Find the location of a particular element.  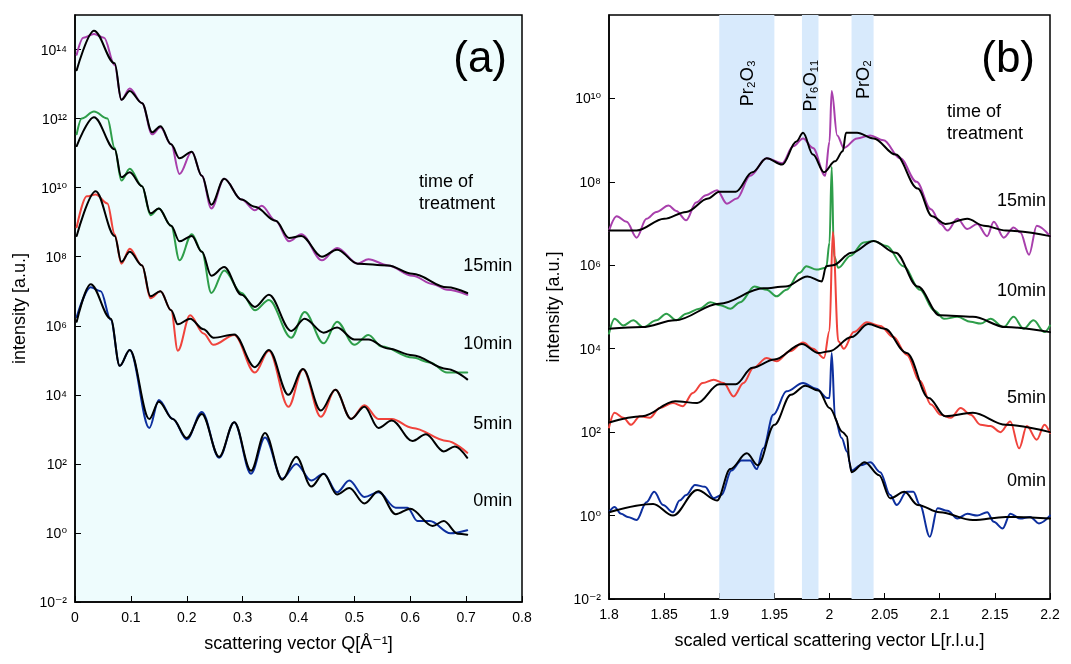

x-tick-label: 2.1 is located at coordinates (940, 614).